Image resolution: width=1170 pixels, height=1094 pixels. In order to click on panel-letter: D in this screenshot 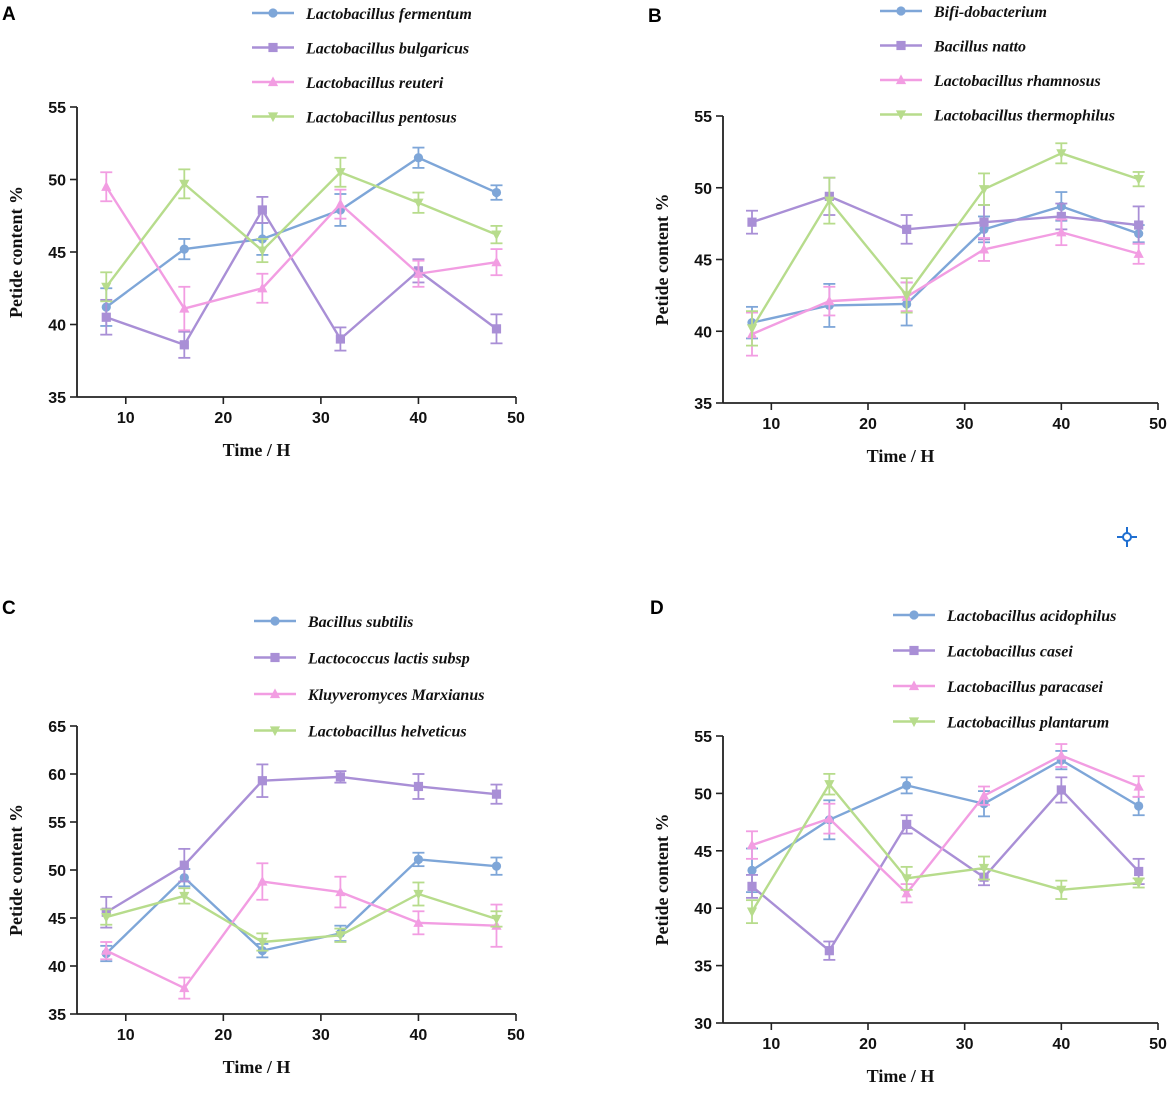, I will do `click(657, 608)`.